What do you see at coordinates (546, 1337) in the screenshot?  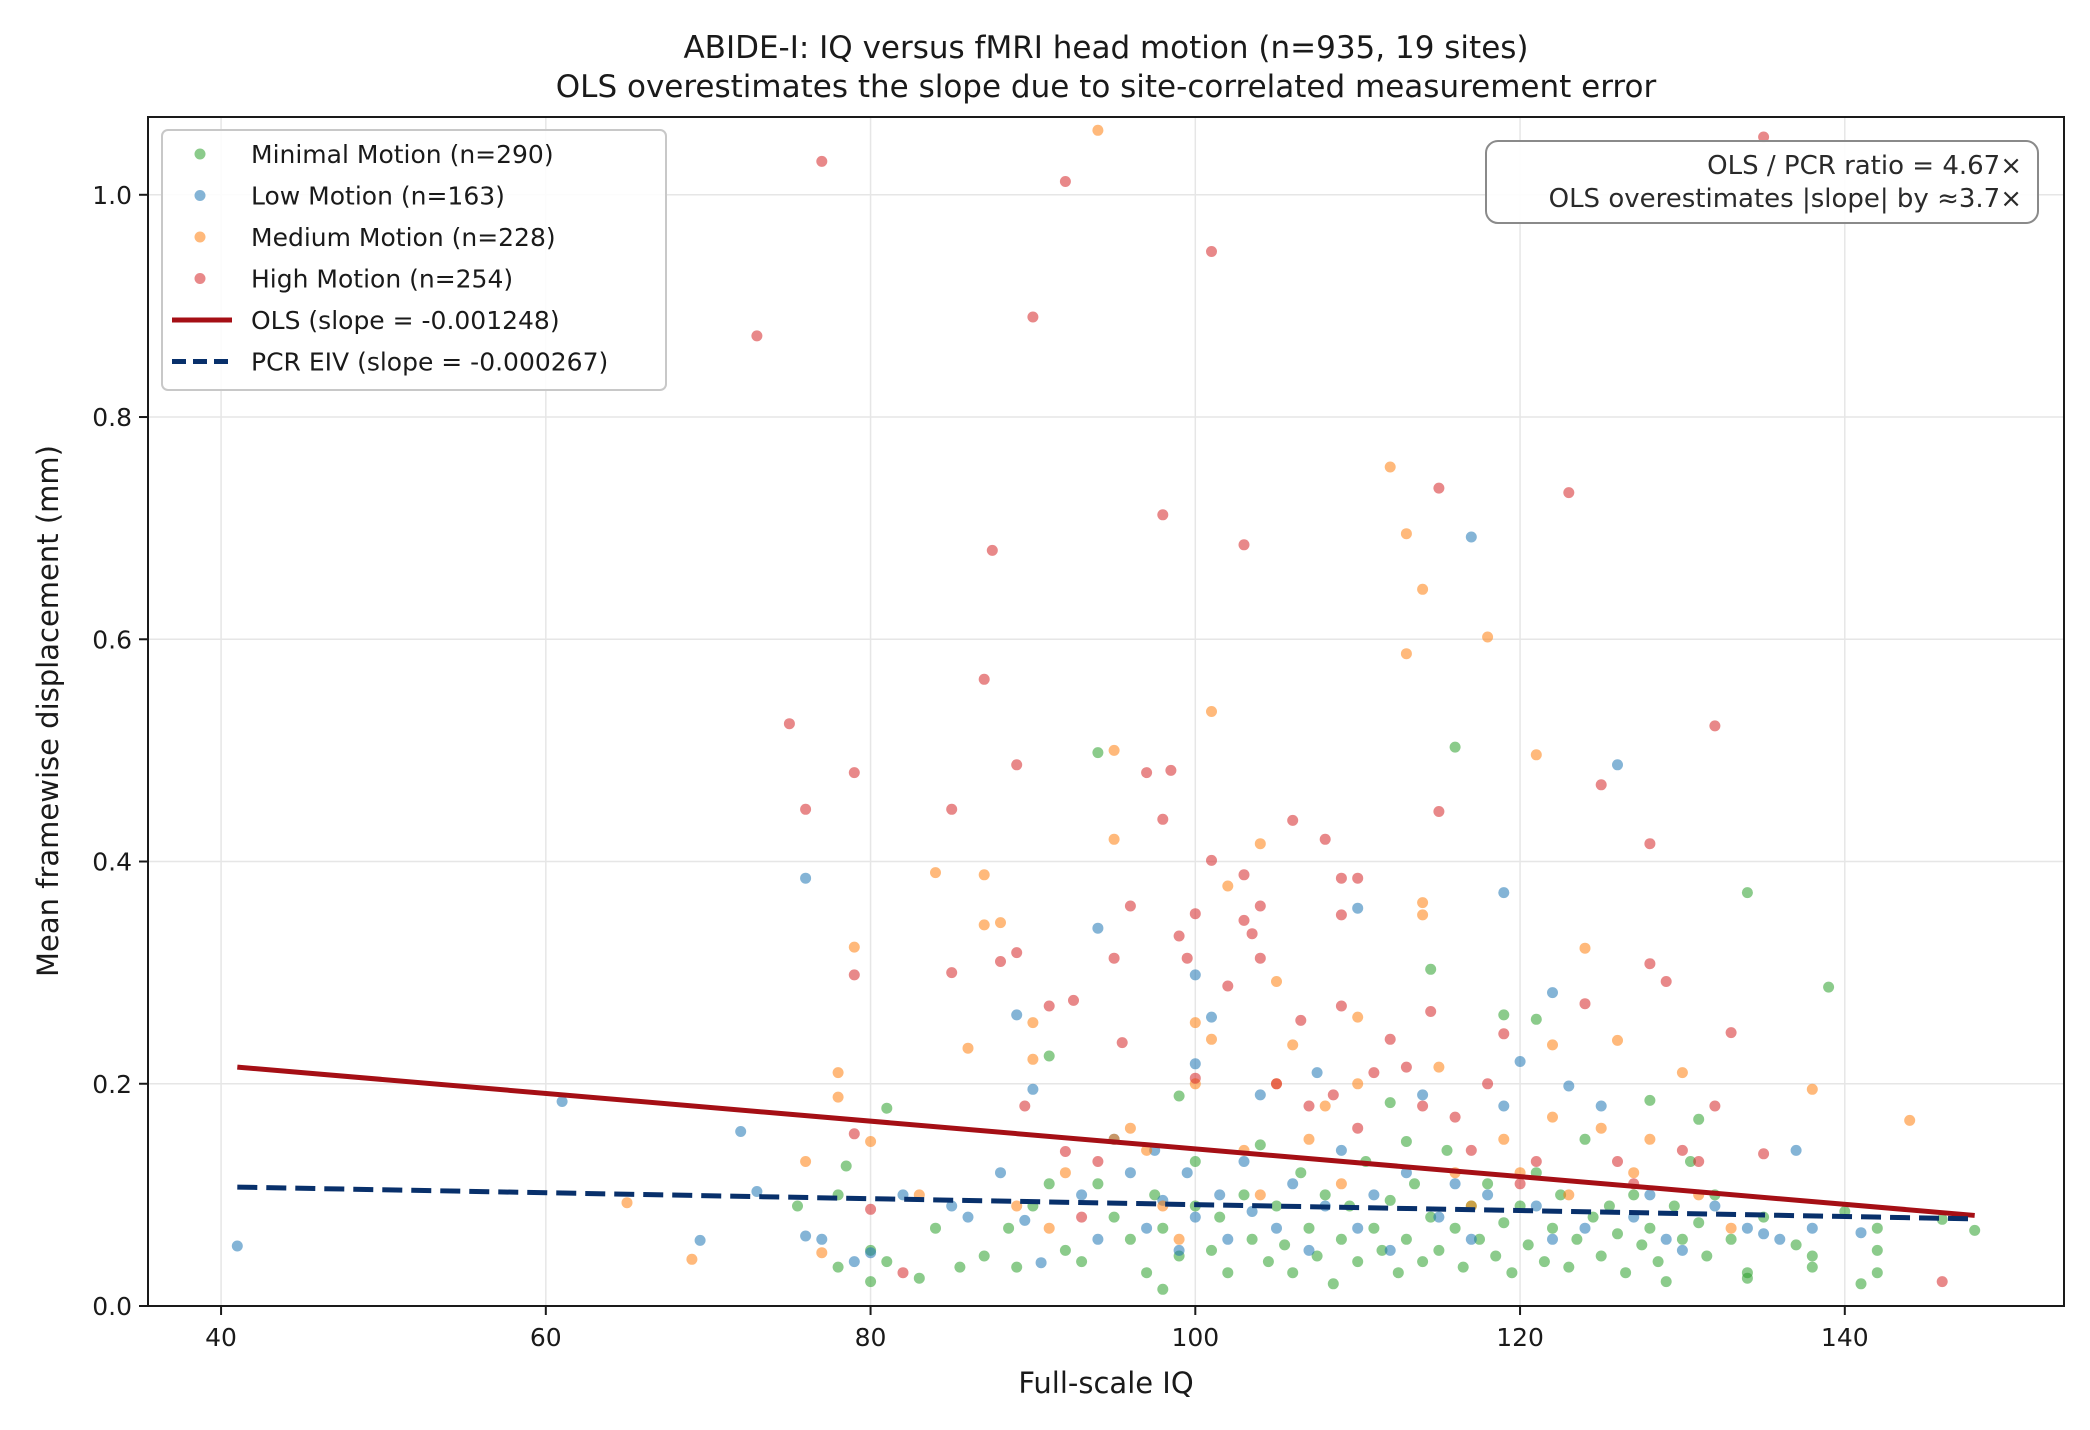 I see `x-tick-label: 60` at bounding box center [546, 1337].